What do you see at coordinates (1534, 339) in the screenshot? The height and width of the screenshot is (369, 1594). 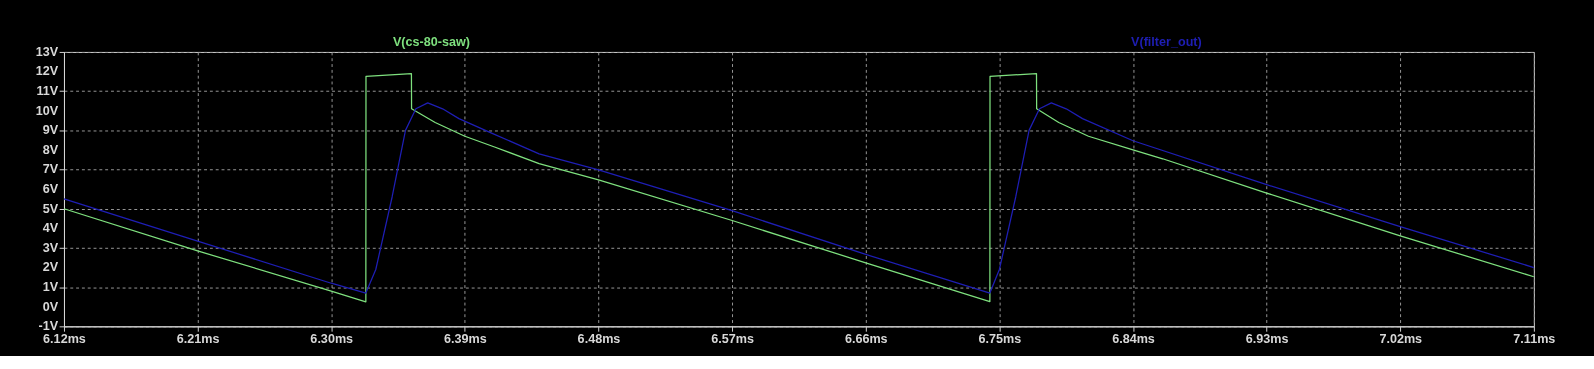 I see `x-tick-label: 7.11ms` at bounding box center [1534, 339].